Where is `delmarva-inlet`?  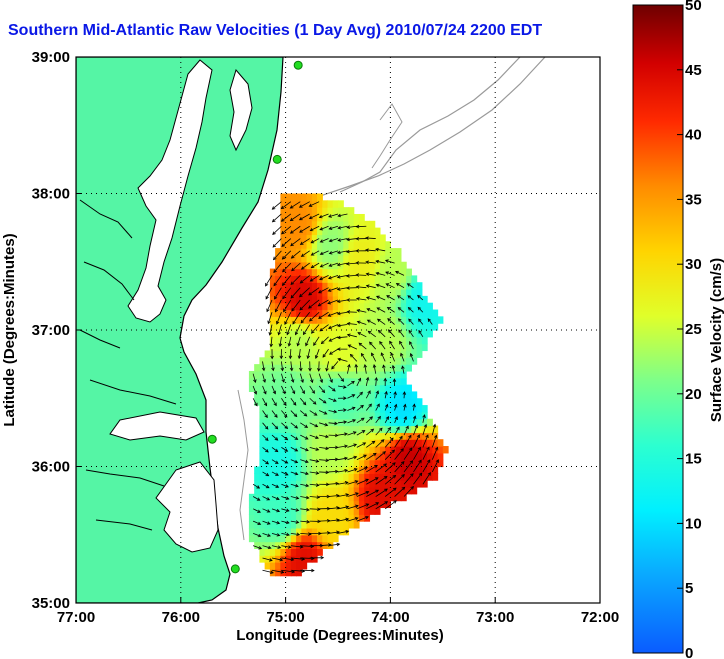
delmarva-inlet is located at coordinates (241, 110).